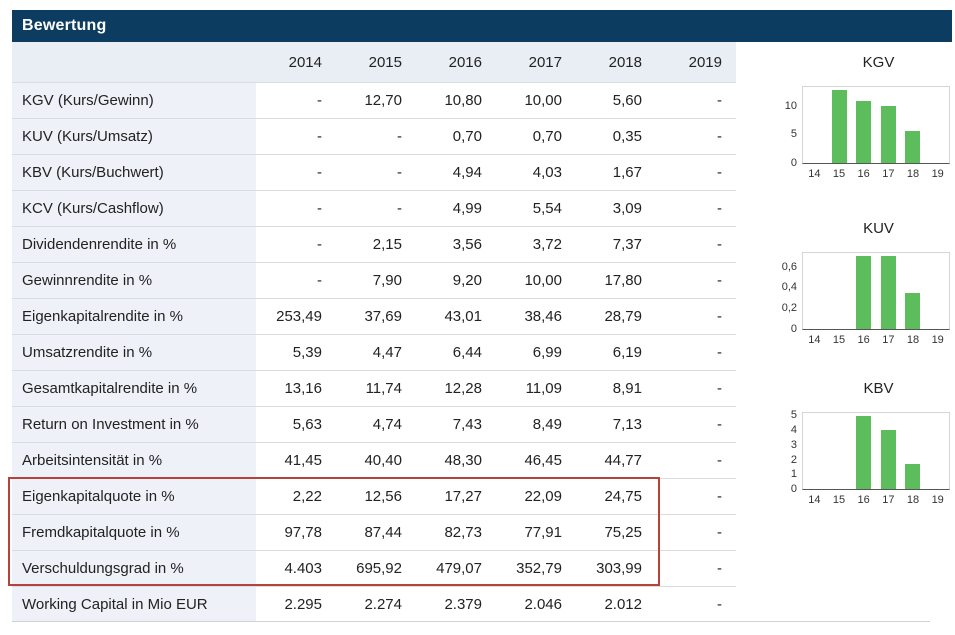  I want to click on row-value-cell: 4,74, so click(387, 424).